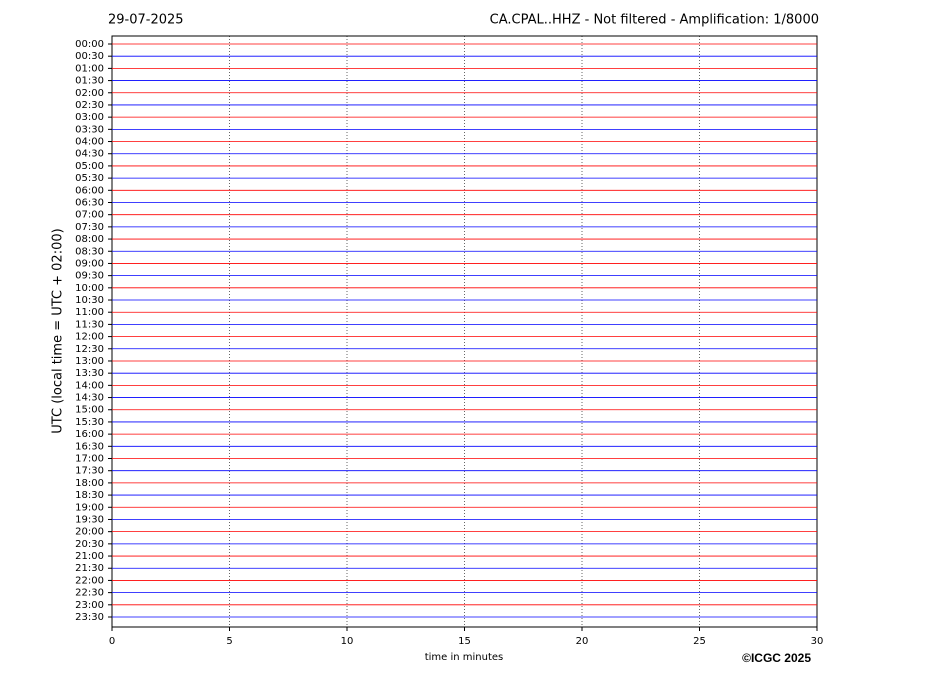  Describe the element at coordinates (89, 471) in the screenshot. I see `y-tick-label: 17:30` at that location.